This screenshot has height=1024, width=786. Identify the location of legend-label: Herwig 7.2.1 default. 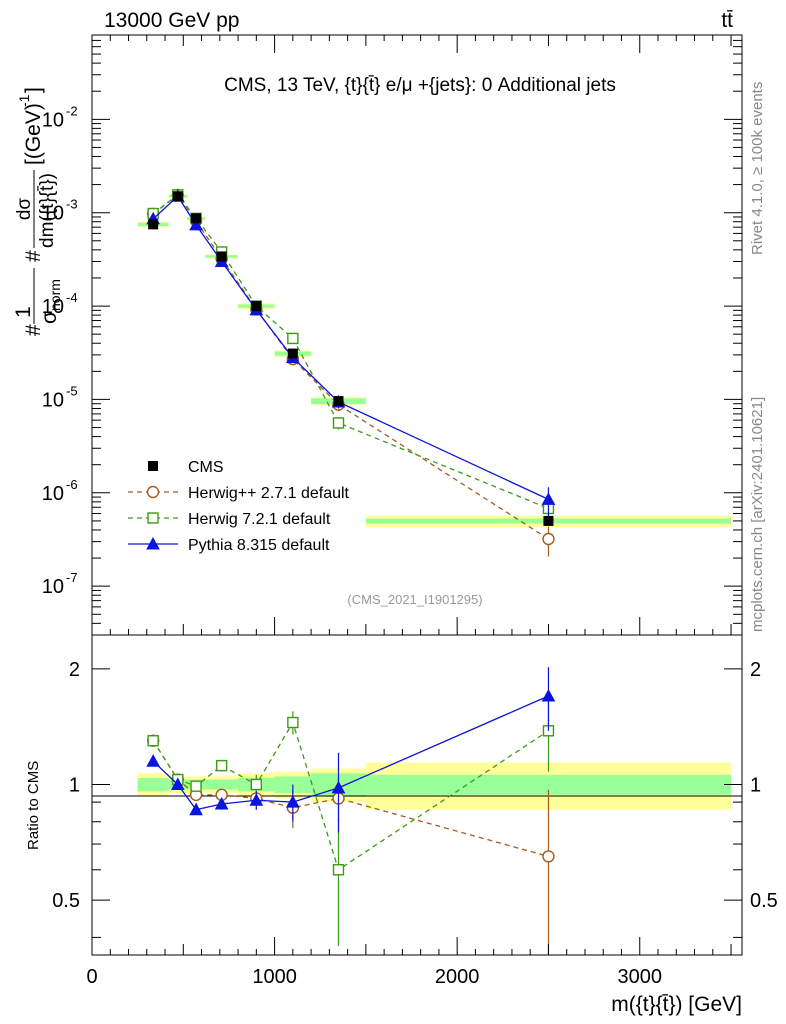
(259, 519).